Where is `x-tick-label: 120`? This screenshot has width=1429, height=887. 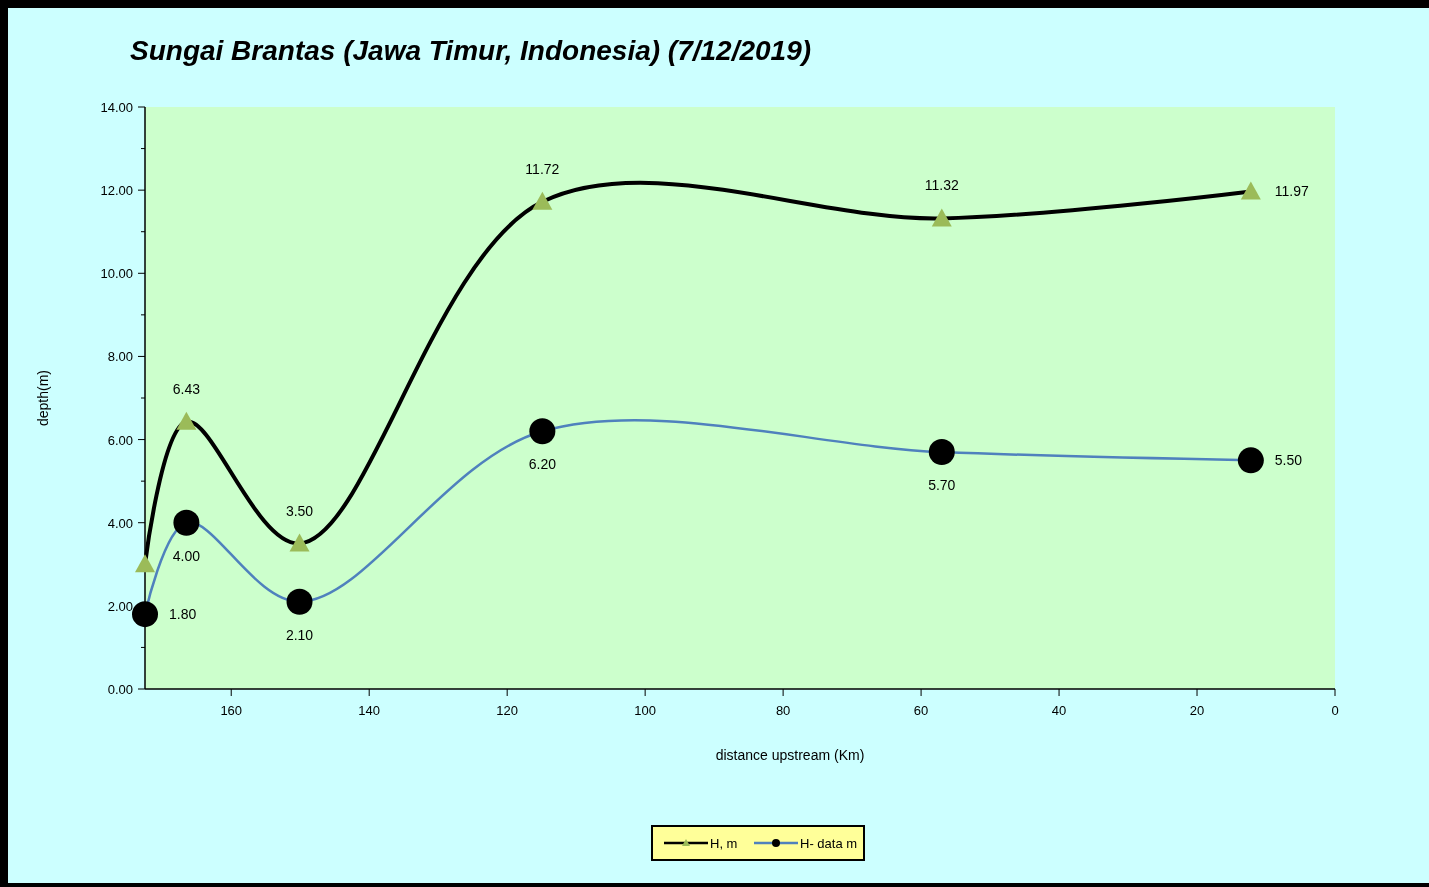
x-tick-label: 120 is located at coordinates (507, 710).